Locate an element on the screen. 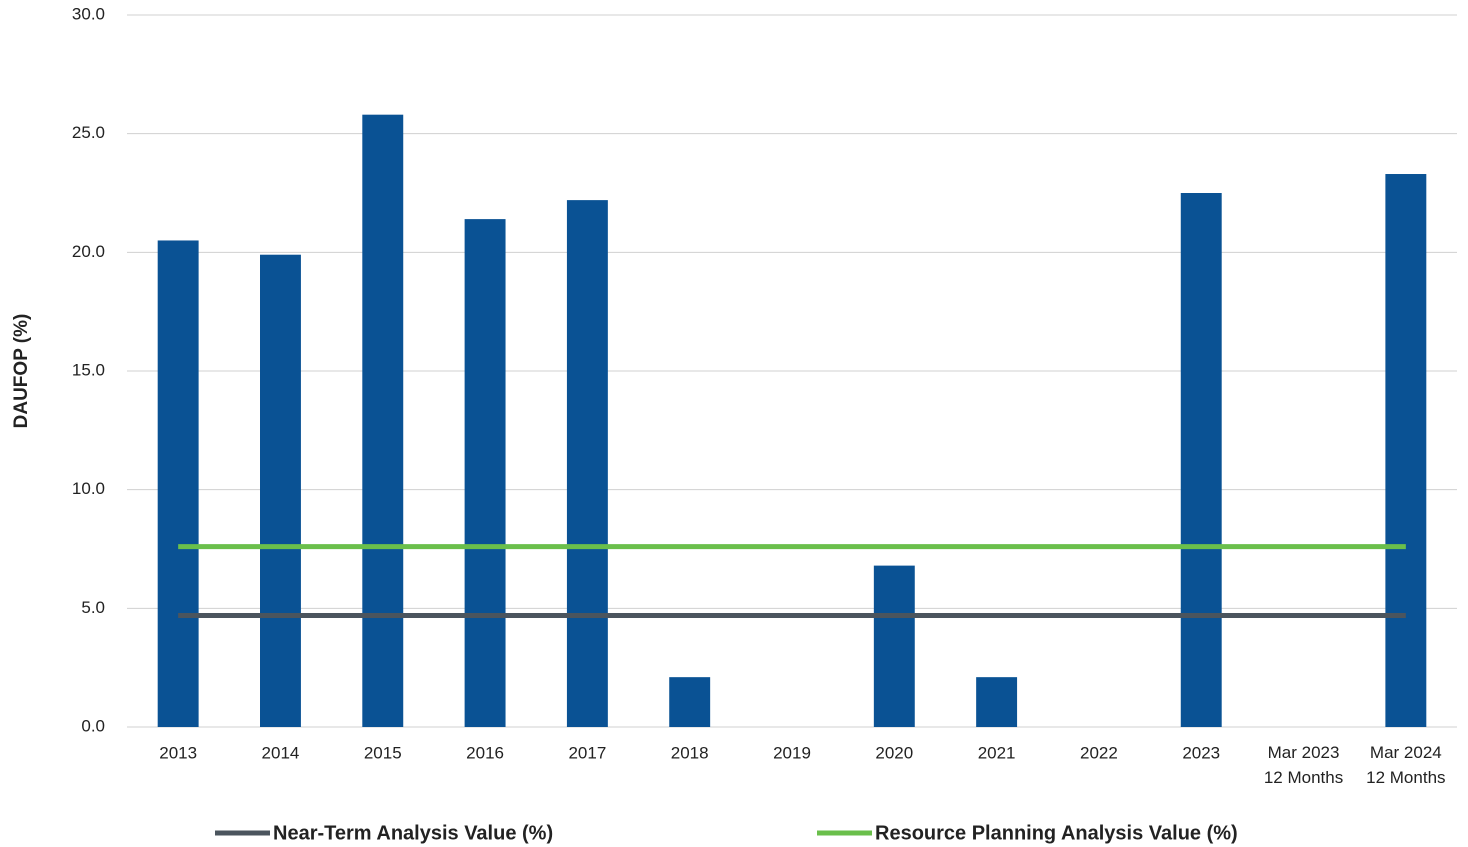  y-tick-label: 25.0 is located at coordinates (88, 132).